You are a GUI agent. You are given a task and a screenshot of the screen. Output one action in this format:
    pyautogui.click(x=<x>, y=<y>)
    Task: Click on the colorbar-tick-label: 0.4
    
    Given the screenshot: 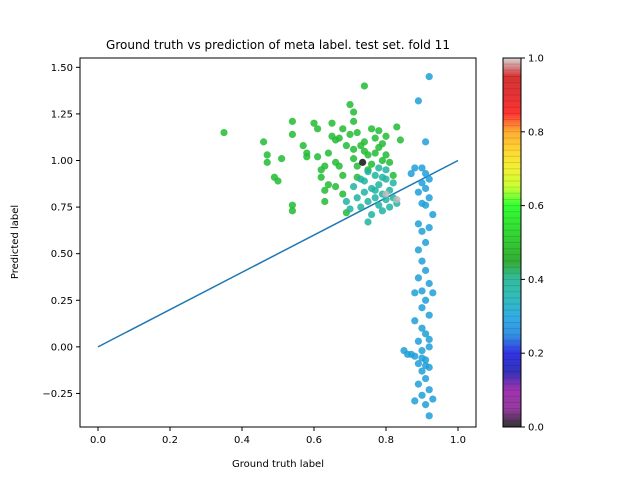 What is the action you would take?
    pyautogui.click(x=536, y=280)
    